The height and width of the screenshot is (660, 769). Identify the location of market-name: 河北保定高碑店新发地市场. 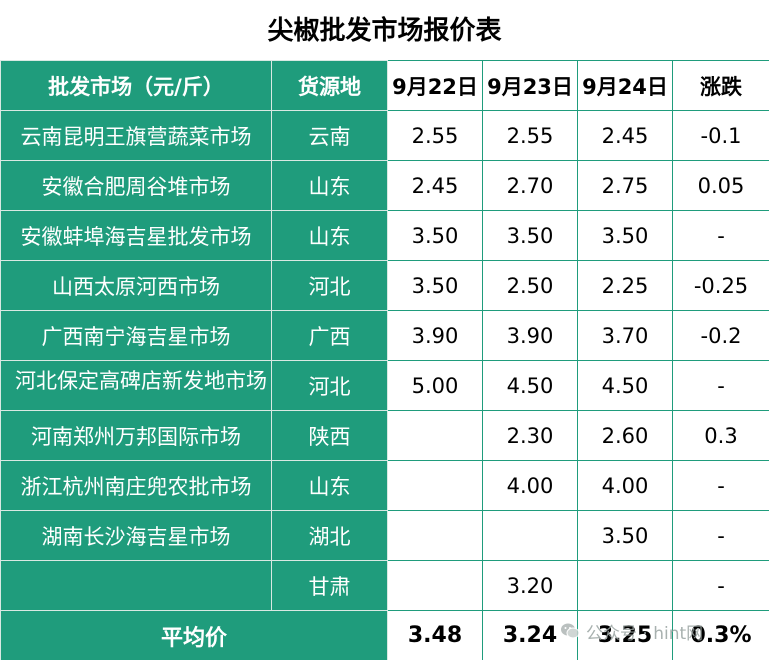
(141, 380).